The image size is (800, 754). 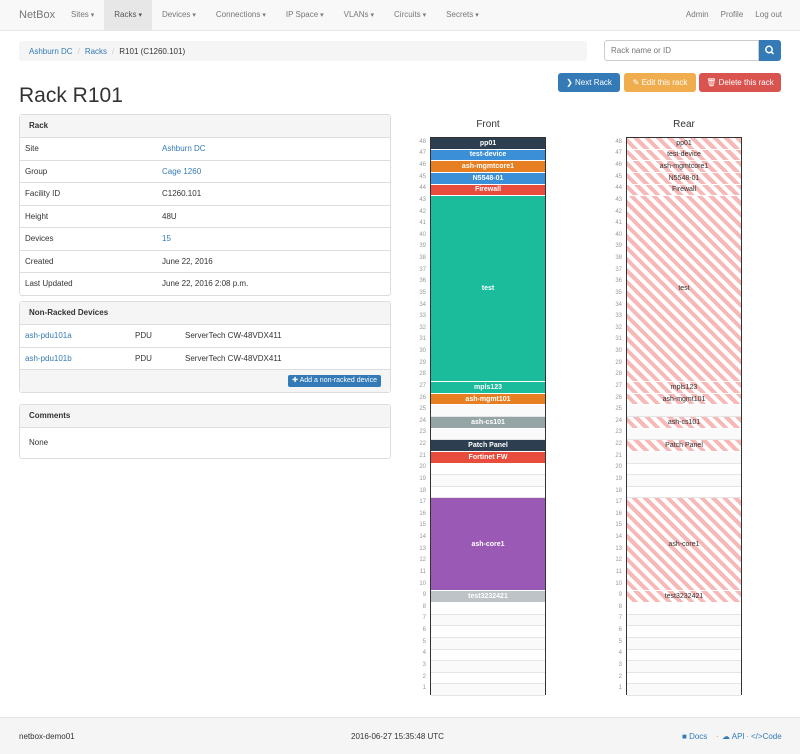 I want to click on user-link: Log out, so click(x=768, y=14).